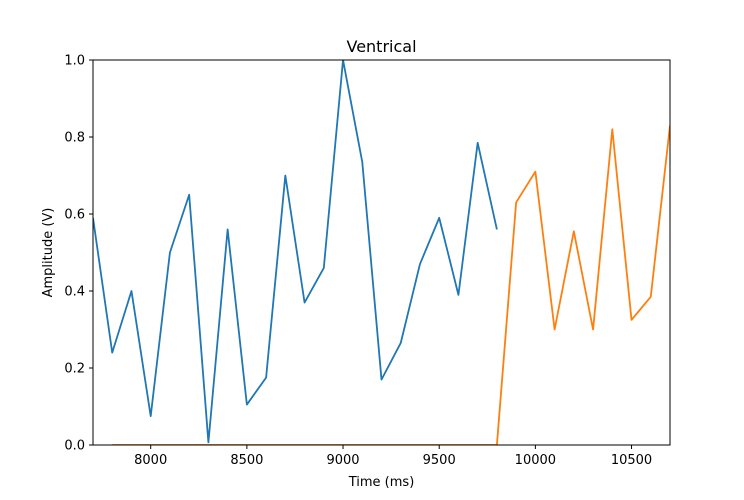  Describe the element at coordinates (150, 460) in the screenshot. I see `x-tick-label: 8000` at that location.